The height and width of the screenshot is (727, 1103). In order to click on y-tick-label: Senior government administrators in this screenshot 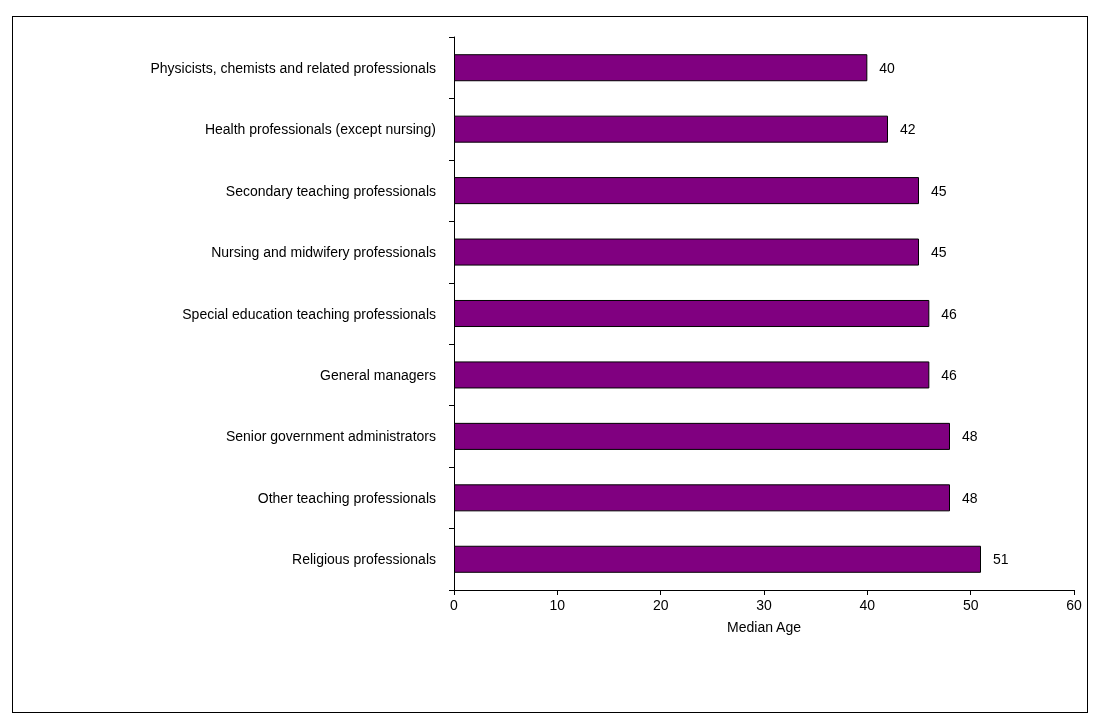, I will do `click(330, 436)`.